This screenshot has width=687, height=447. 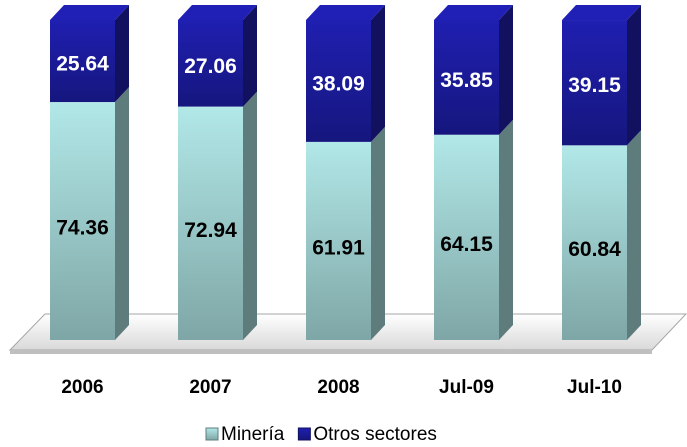 I want to click on x-tick-label: 2006, so click(x=82, y=387).